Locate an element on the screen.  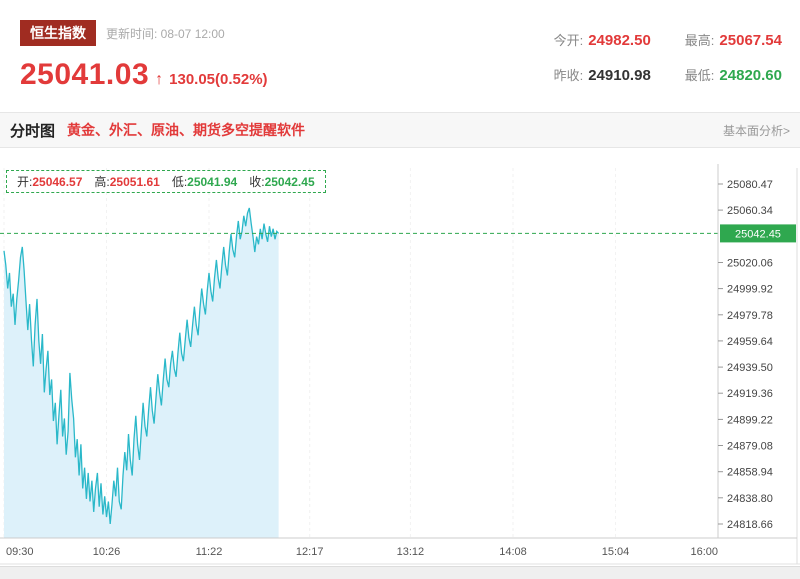
ohlc-low-value: 25041.94 is located at coordinates (212, 182).